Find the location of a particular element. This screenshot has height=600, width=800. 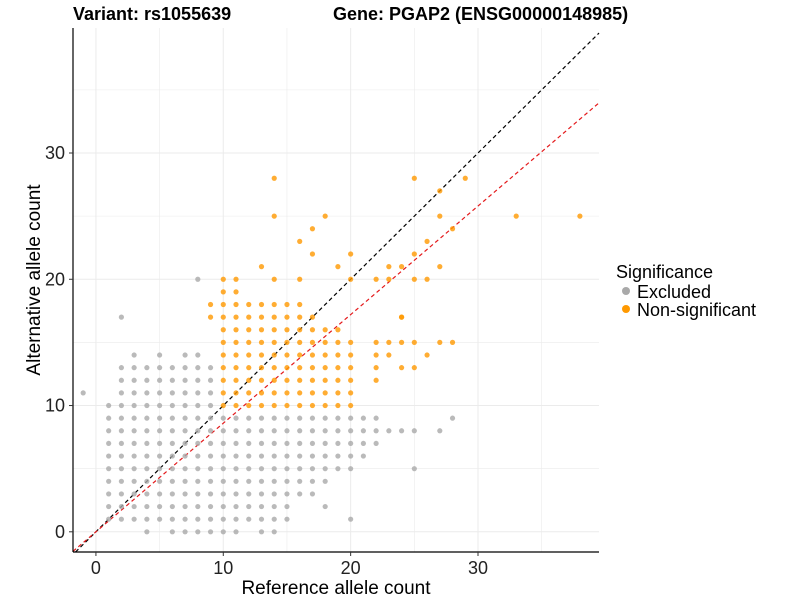

y-axis-label: Alternative allele count is located at coordinates (34, 280).